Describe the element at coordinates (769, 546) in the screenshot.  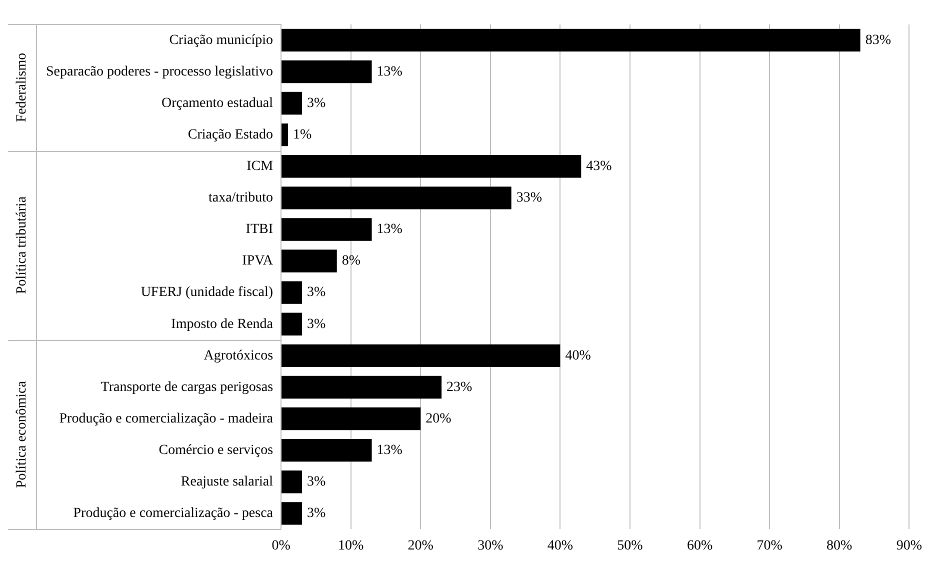
I see `x-tick-label: 70%` at that location.